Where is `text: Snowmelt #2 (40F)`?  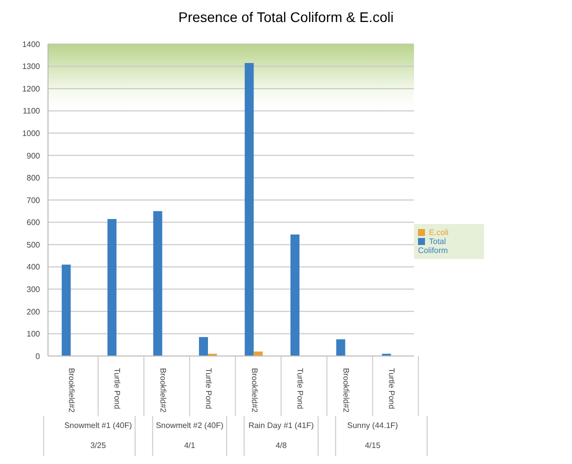 text: Snowmelt #2 (40F) is located at coordinates (190, 425).